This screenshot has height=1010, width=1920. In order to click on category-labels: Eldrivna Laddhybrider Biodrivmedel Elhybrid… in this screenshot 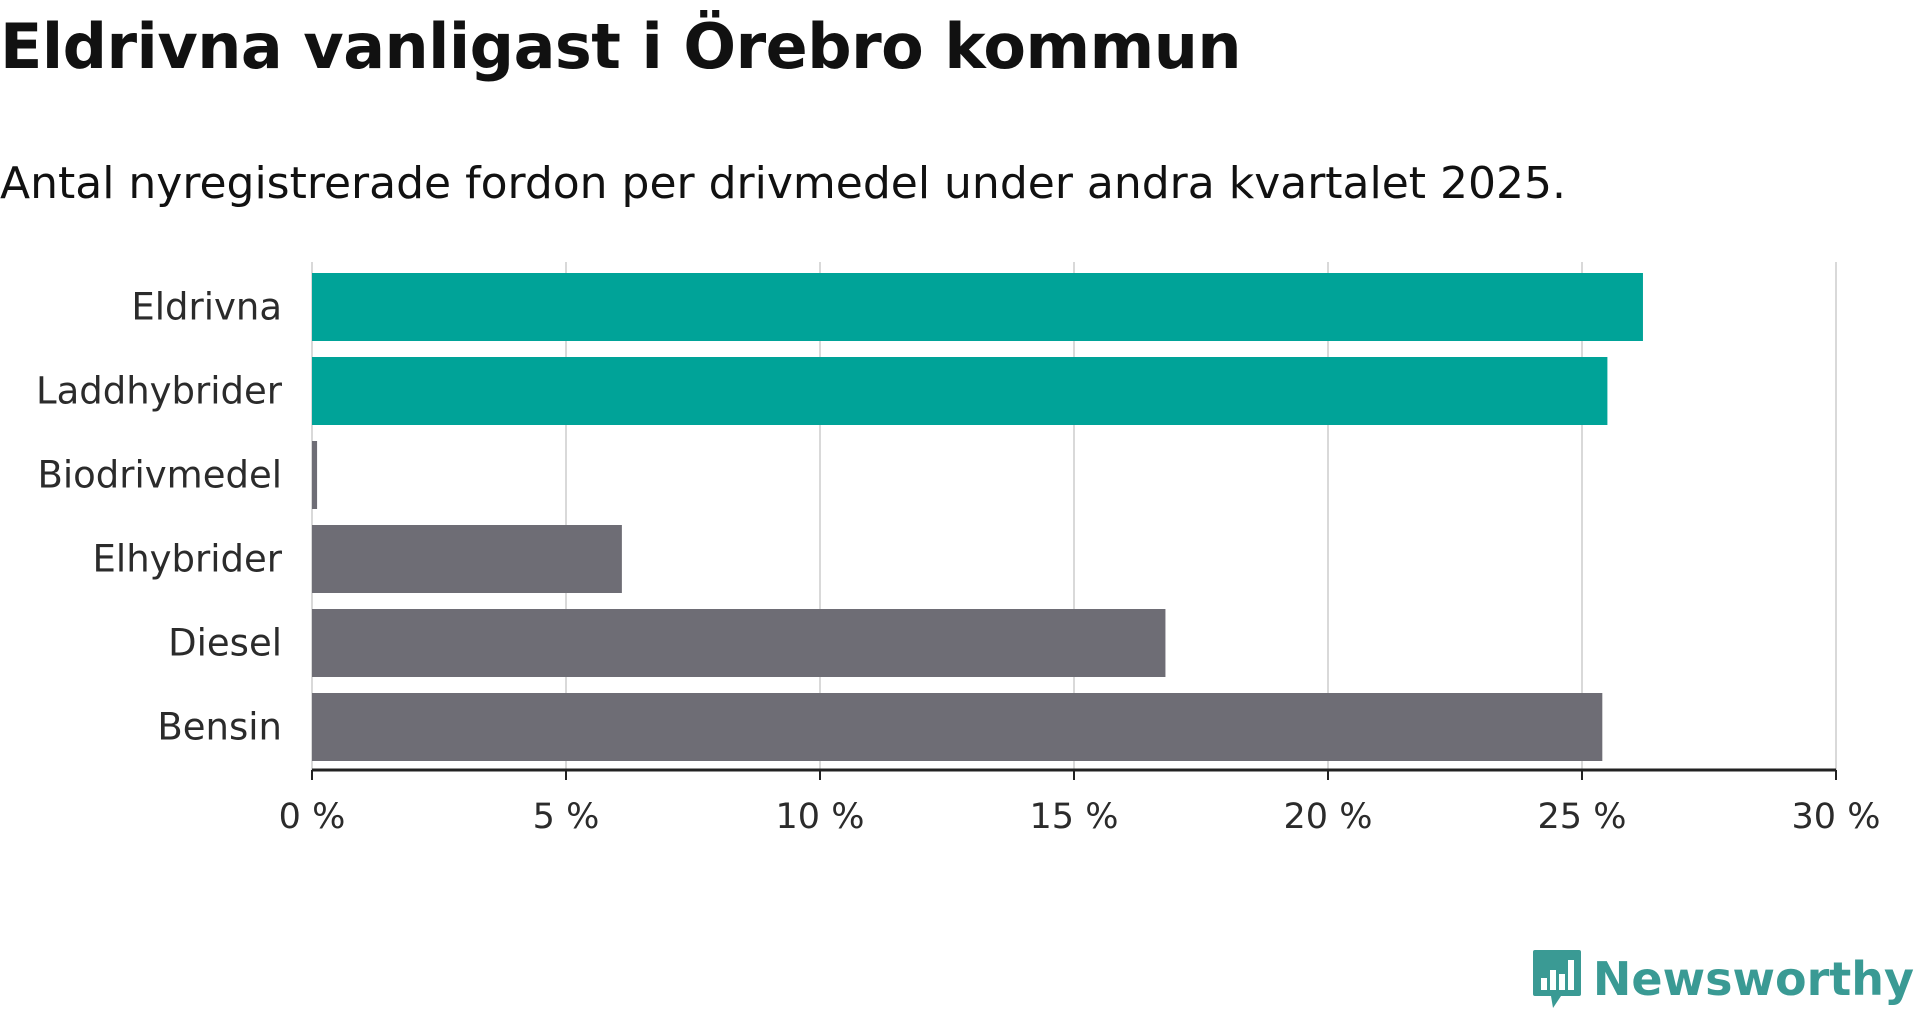, I will do `click(159, 517)`.